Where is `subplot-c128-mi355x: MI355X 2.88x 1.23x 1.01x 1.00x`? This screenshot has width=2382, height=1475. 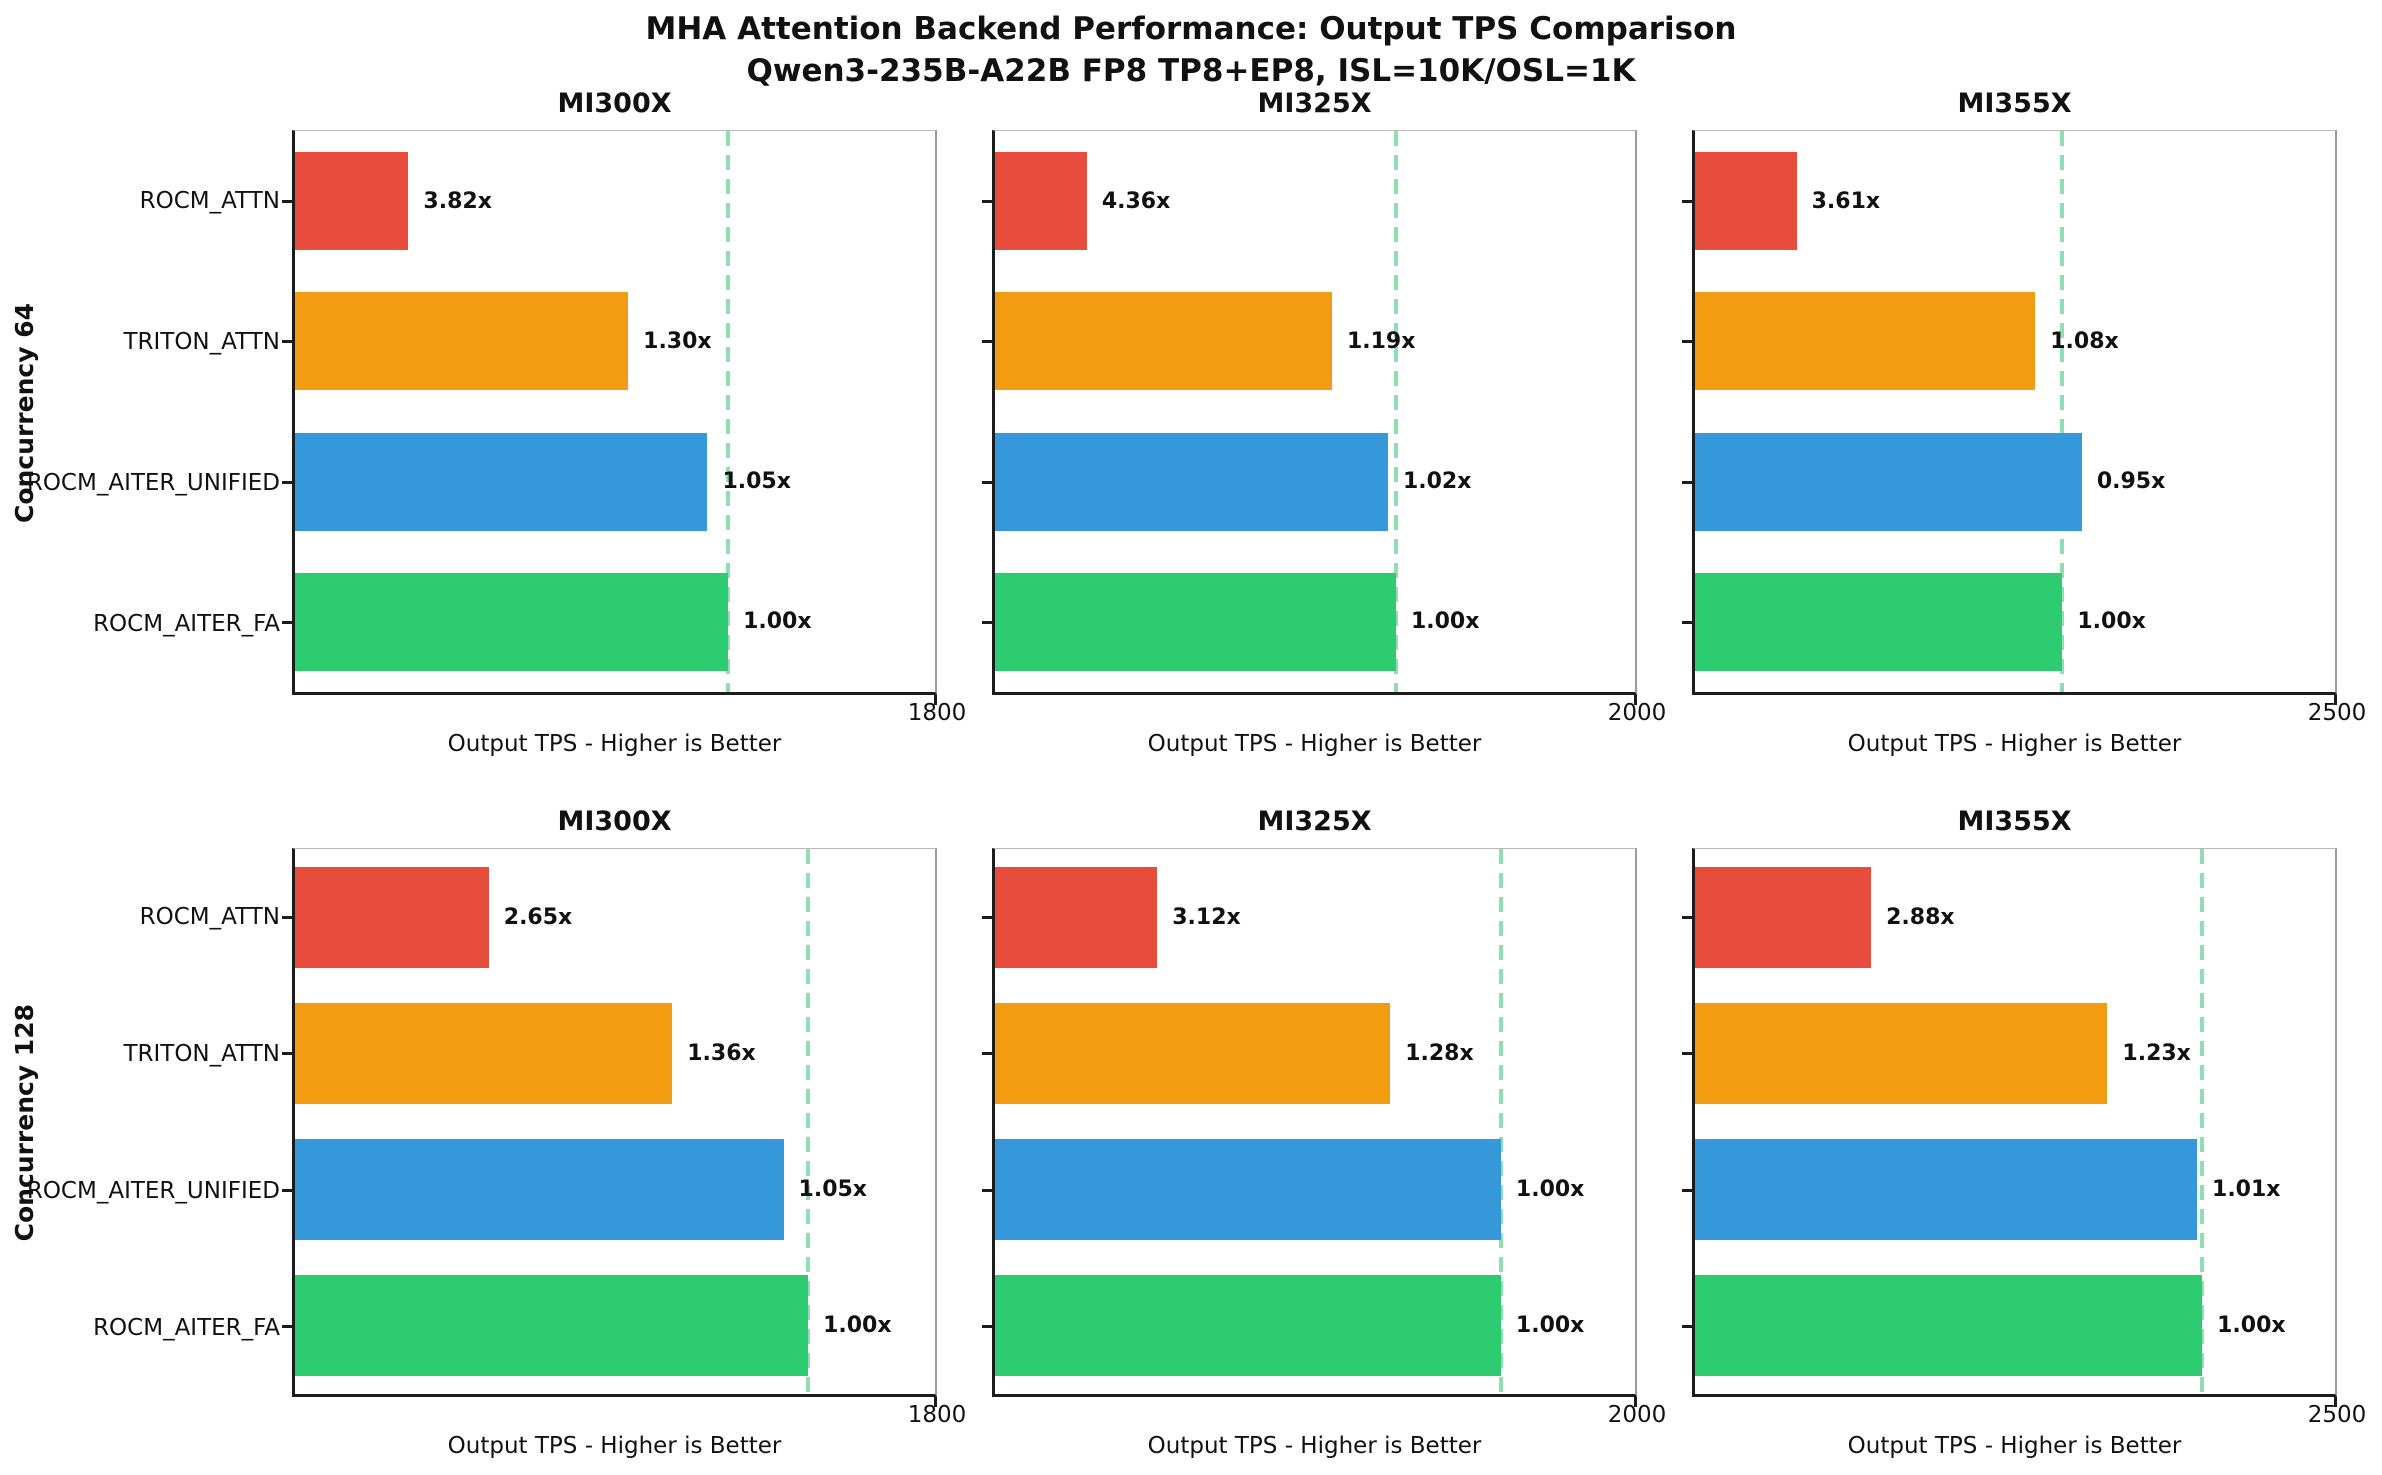
subplot-c128-mi355x: MI355X 2.88x 1.23x 1.01x 1.00x is located at coordinates (2024, 1131).